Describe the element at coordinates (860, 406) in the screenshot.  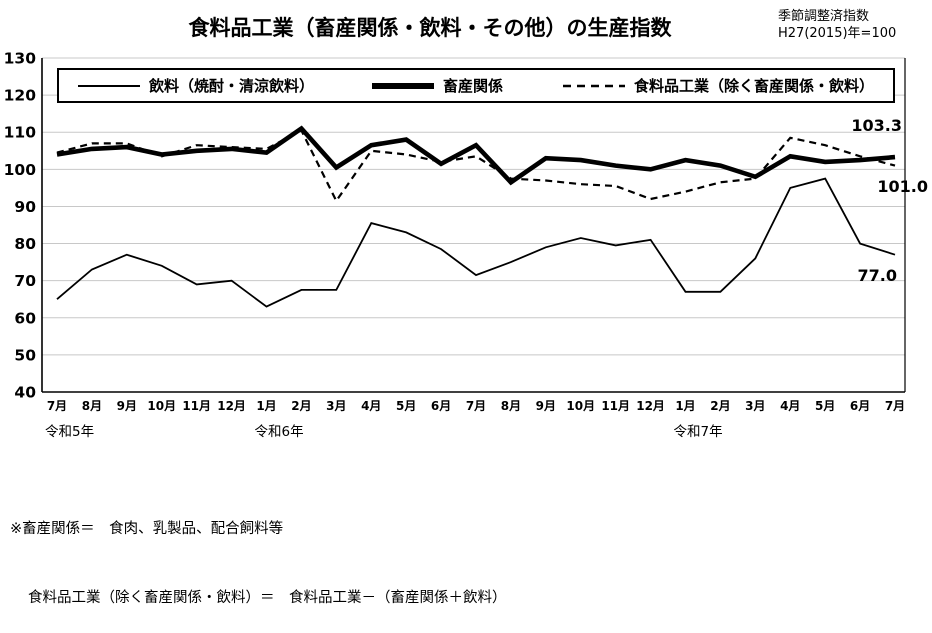
I see `x-tick-label-23: 6月` at that location.